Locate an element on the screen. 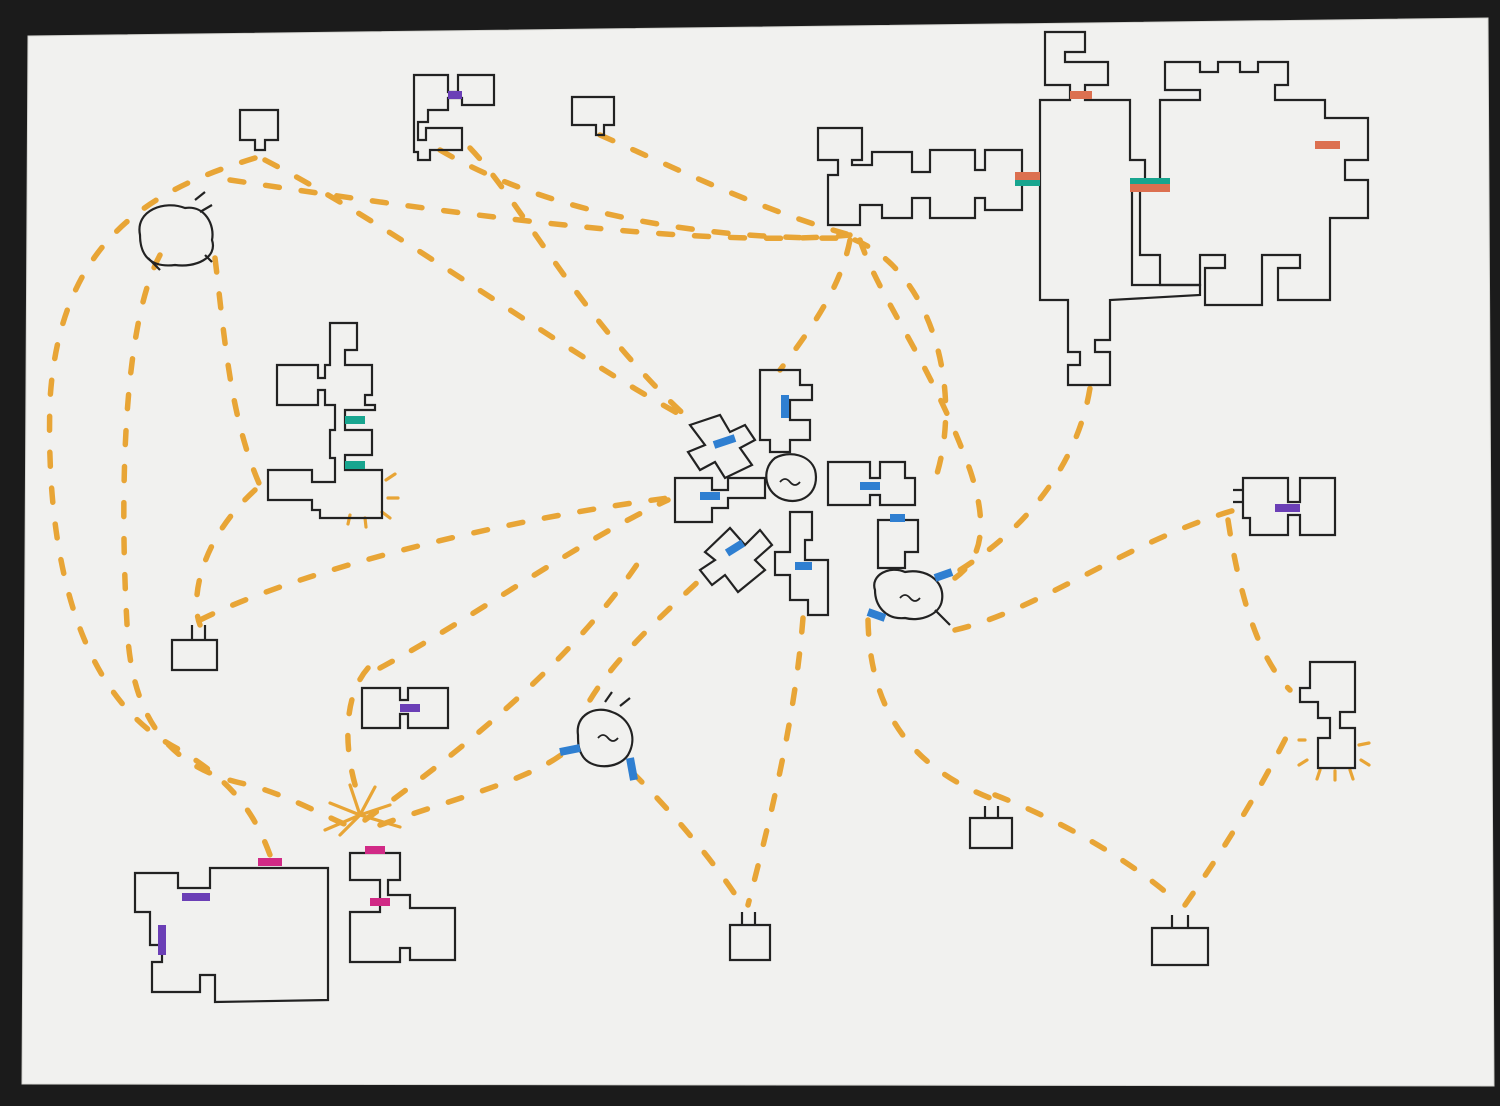 The height and width of the screenshot is (1106, 1500). central-hub is located at coordinates (796, 492).